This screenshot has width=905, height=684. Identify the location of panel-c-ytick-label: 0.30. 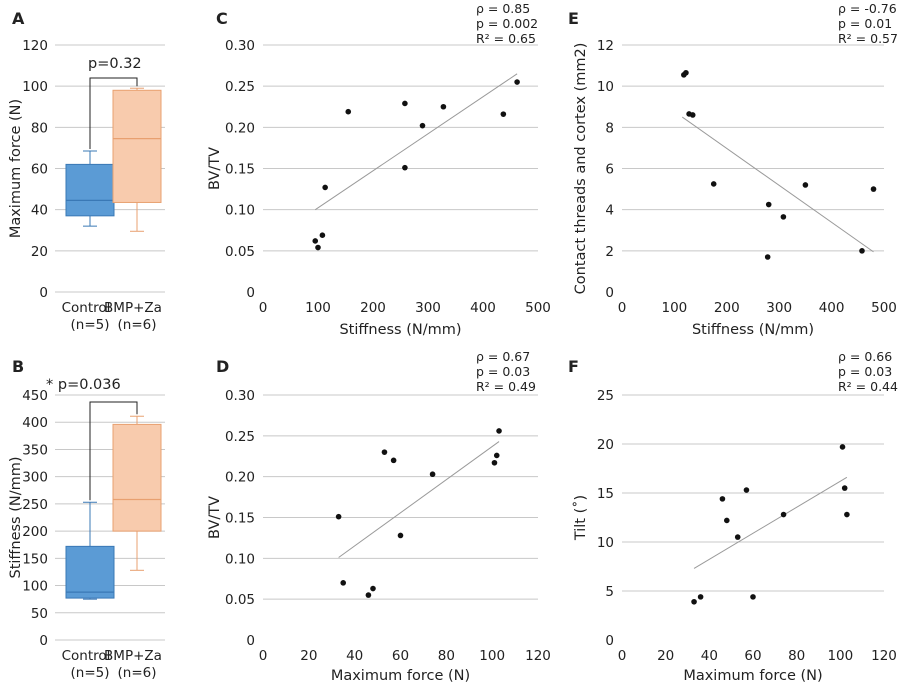
(240, 46).